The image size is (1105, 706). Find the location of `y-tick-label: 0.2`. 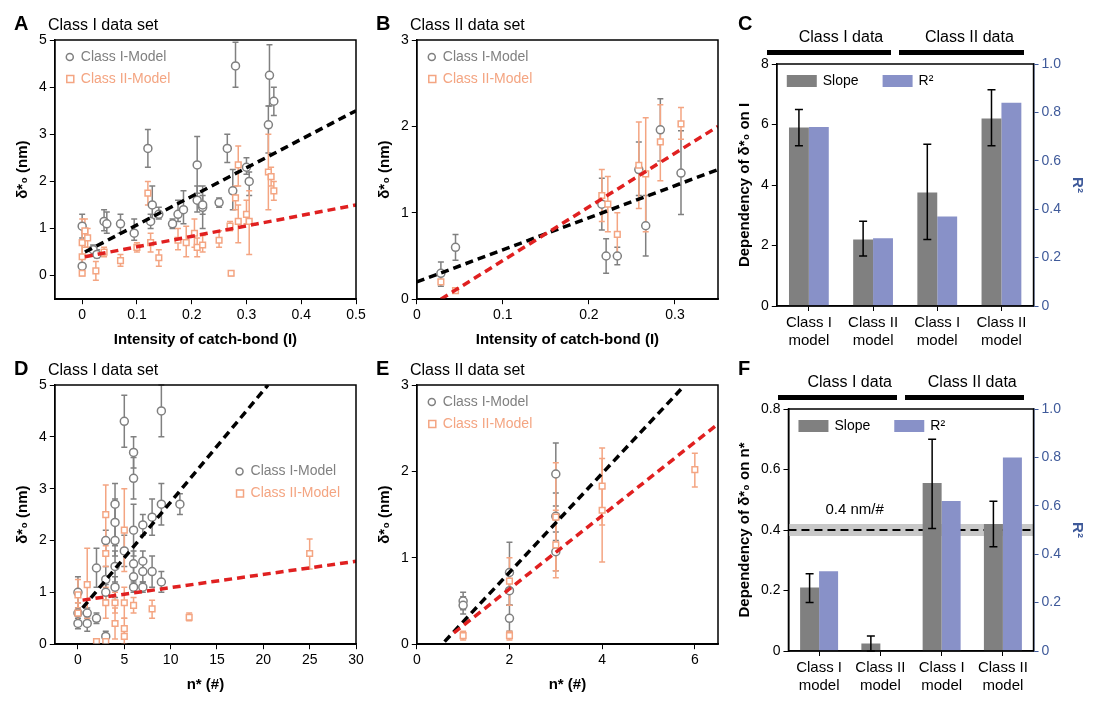

y-tick-label: 0.2 is located at coordinates (770, 589).